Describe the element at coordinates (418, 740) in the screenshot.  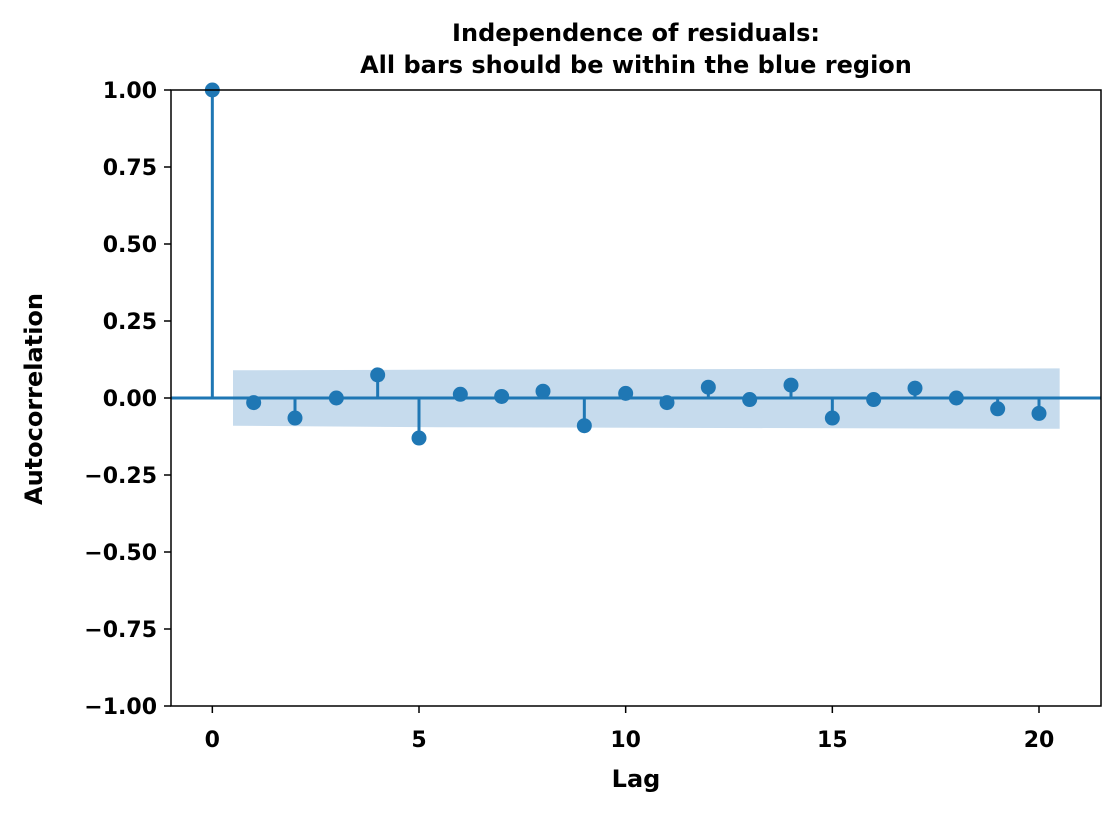
I see `x-tick-label: 5` at that location.